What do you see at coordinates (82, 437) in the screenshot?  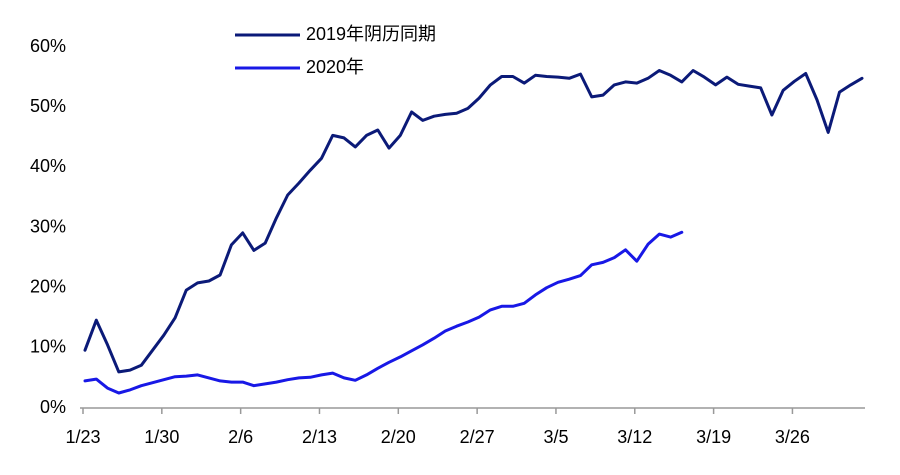 I see `x-tick-label: 1/23` at bounding box center [82, 437].